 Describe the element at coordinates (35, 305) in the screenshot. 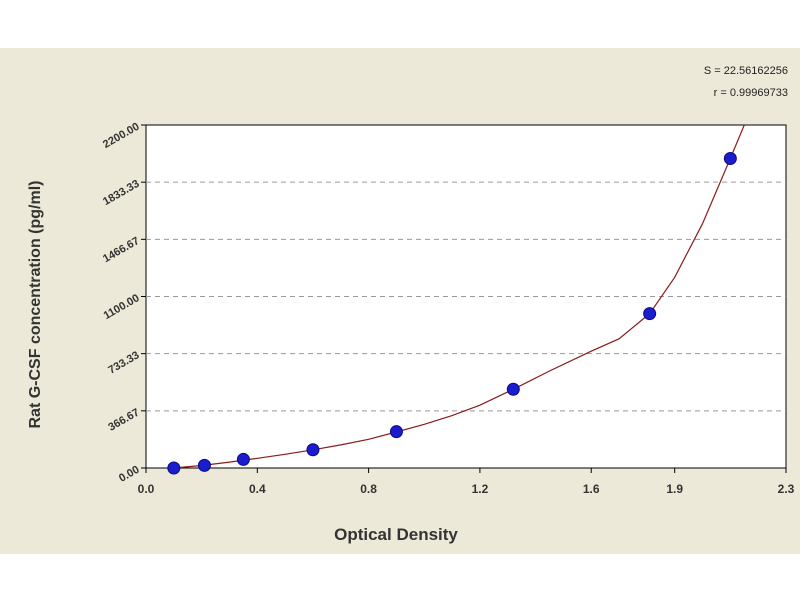

I see `y-axis-label: Rat G-CSF concentration (pg/ml)` at that location.